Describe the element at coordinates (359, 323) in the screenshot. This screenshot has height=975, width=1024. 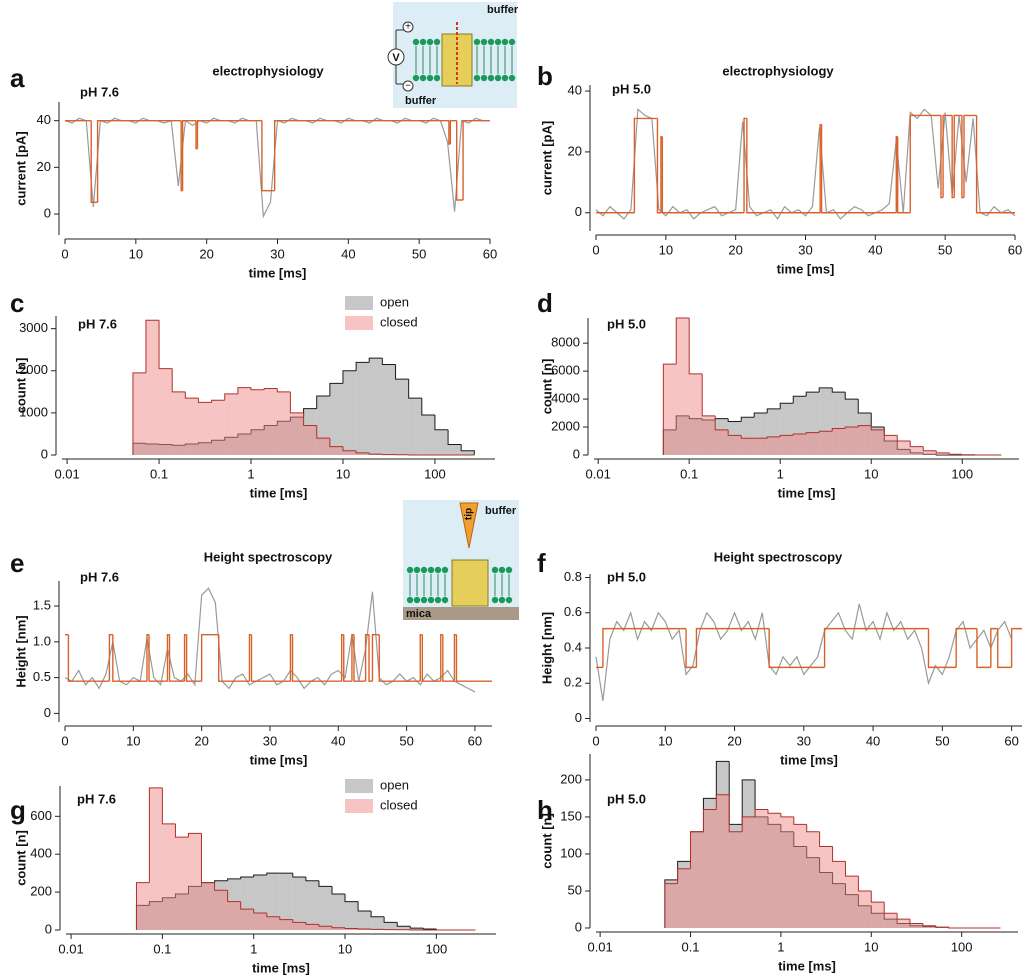
I see `legend-swatch` at that location.